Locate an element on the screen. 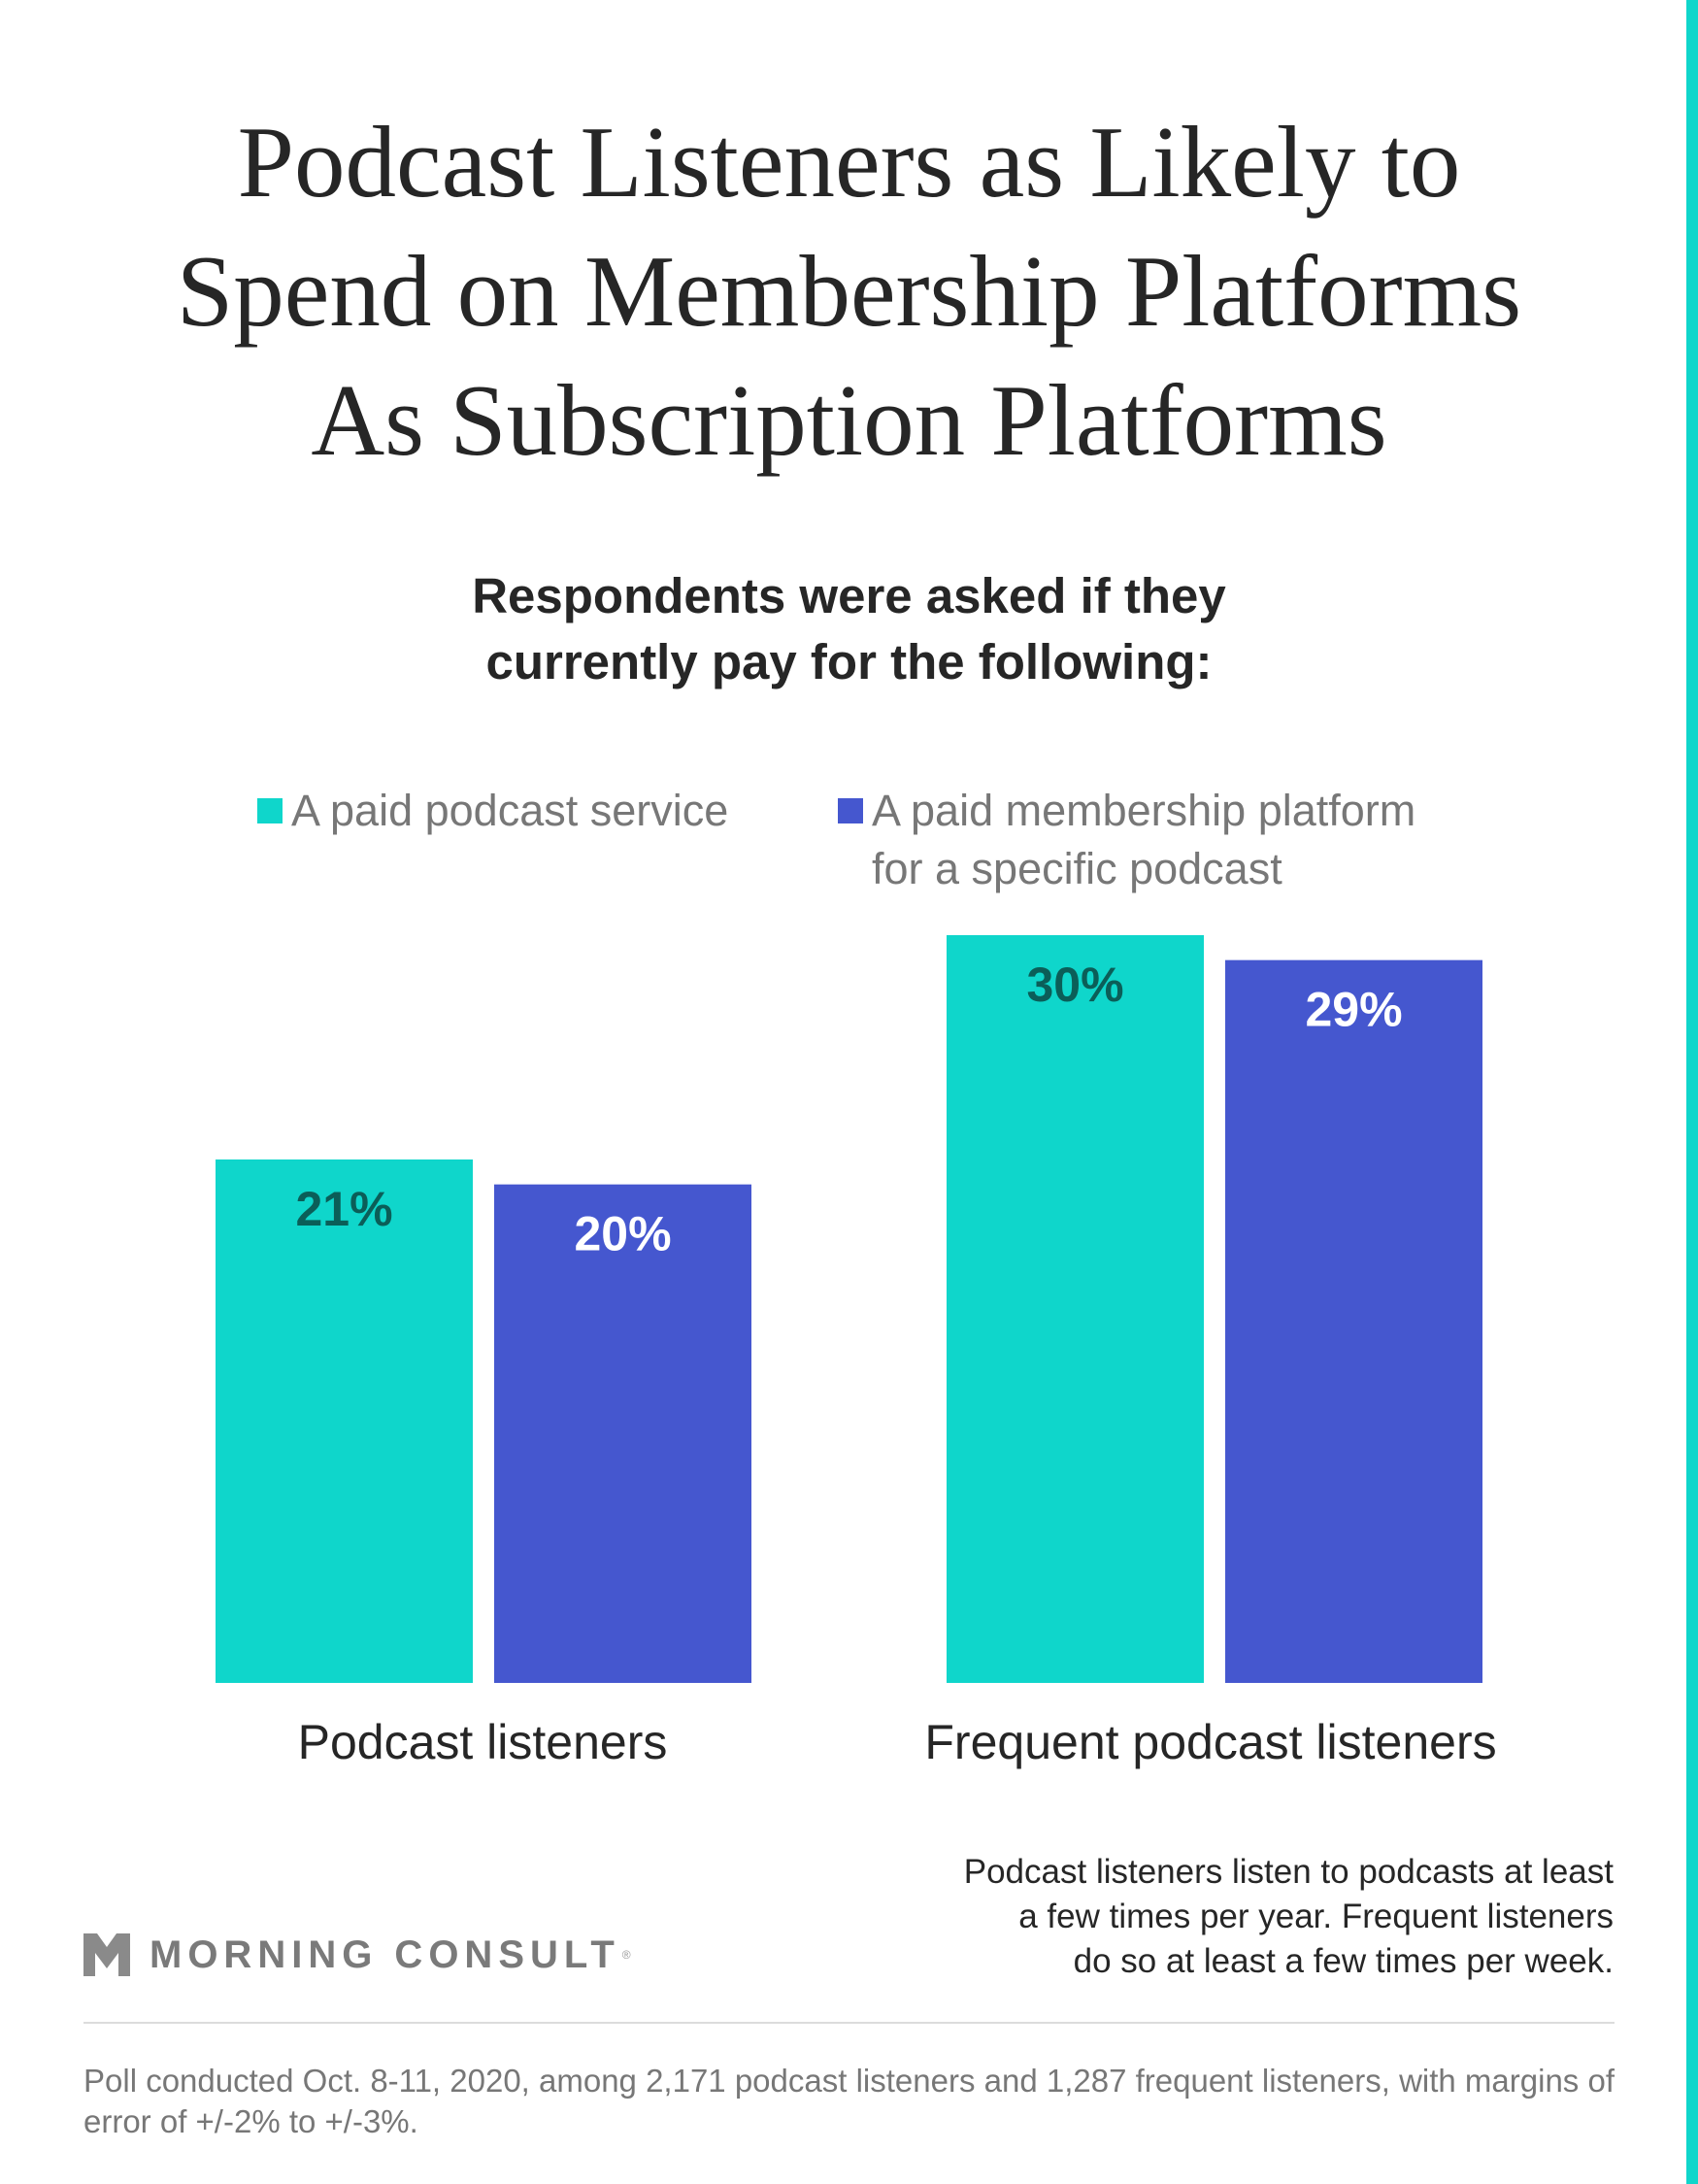 The image size is (1698, 2184). bar-podcast-listeners-membership-platform is located at coordinates (622, 1433).